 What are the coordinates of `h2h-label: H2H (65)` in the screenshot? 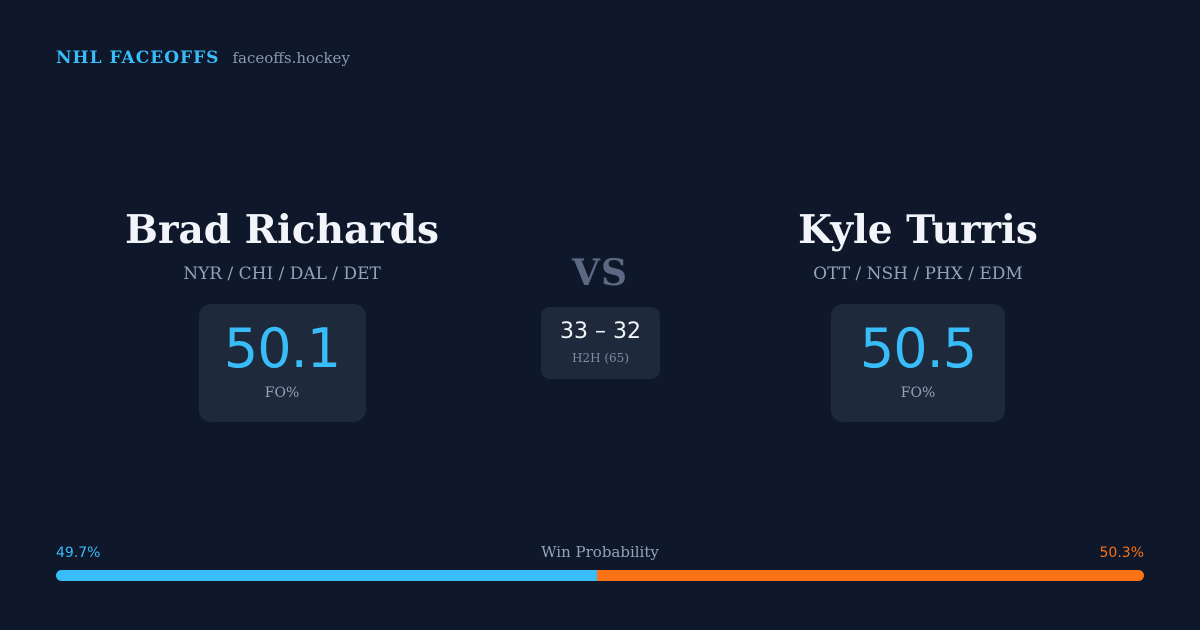 It's located at (600, 358).